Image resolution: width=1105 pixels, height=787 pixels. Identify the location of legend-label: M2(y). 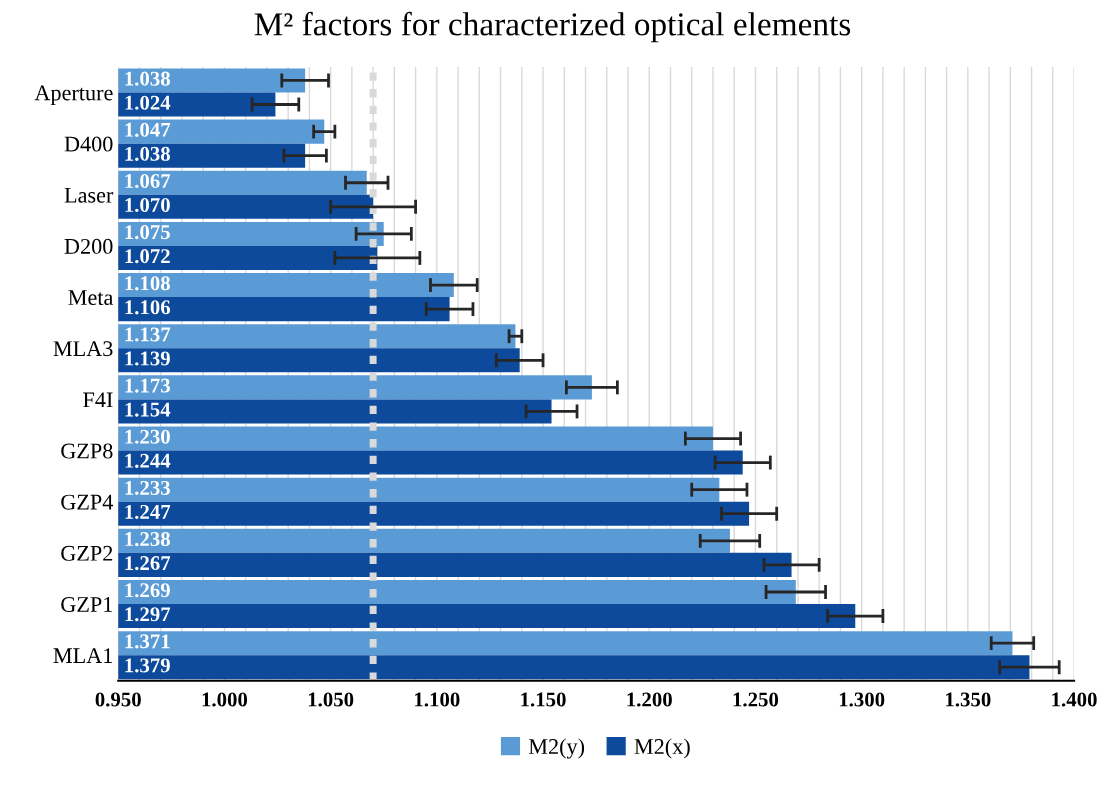
(556, 748).